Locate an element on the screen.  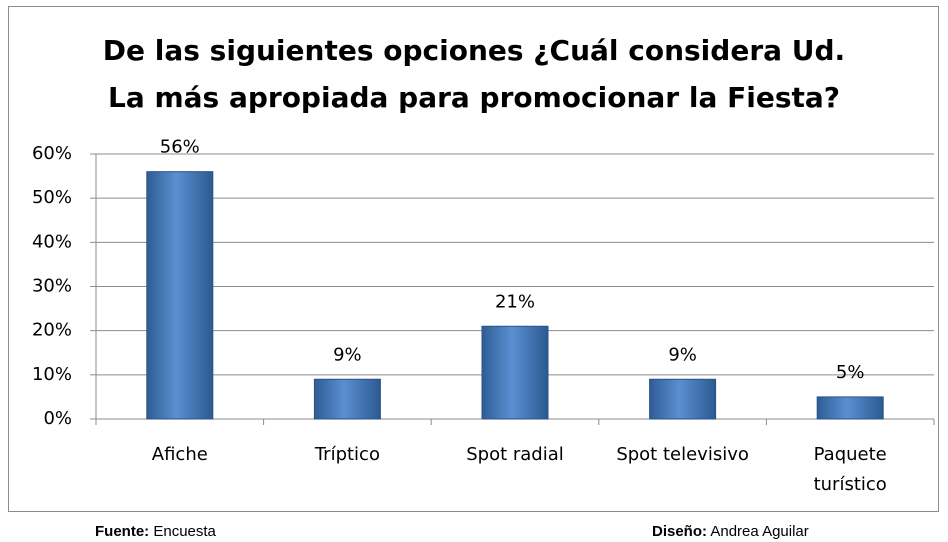
y-tick-label: 40% is located at coordinates (52, 241).